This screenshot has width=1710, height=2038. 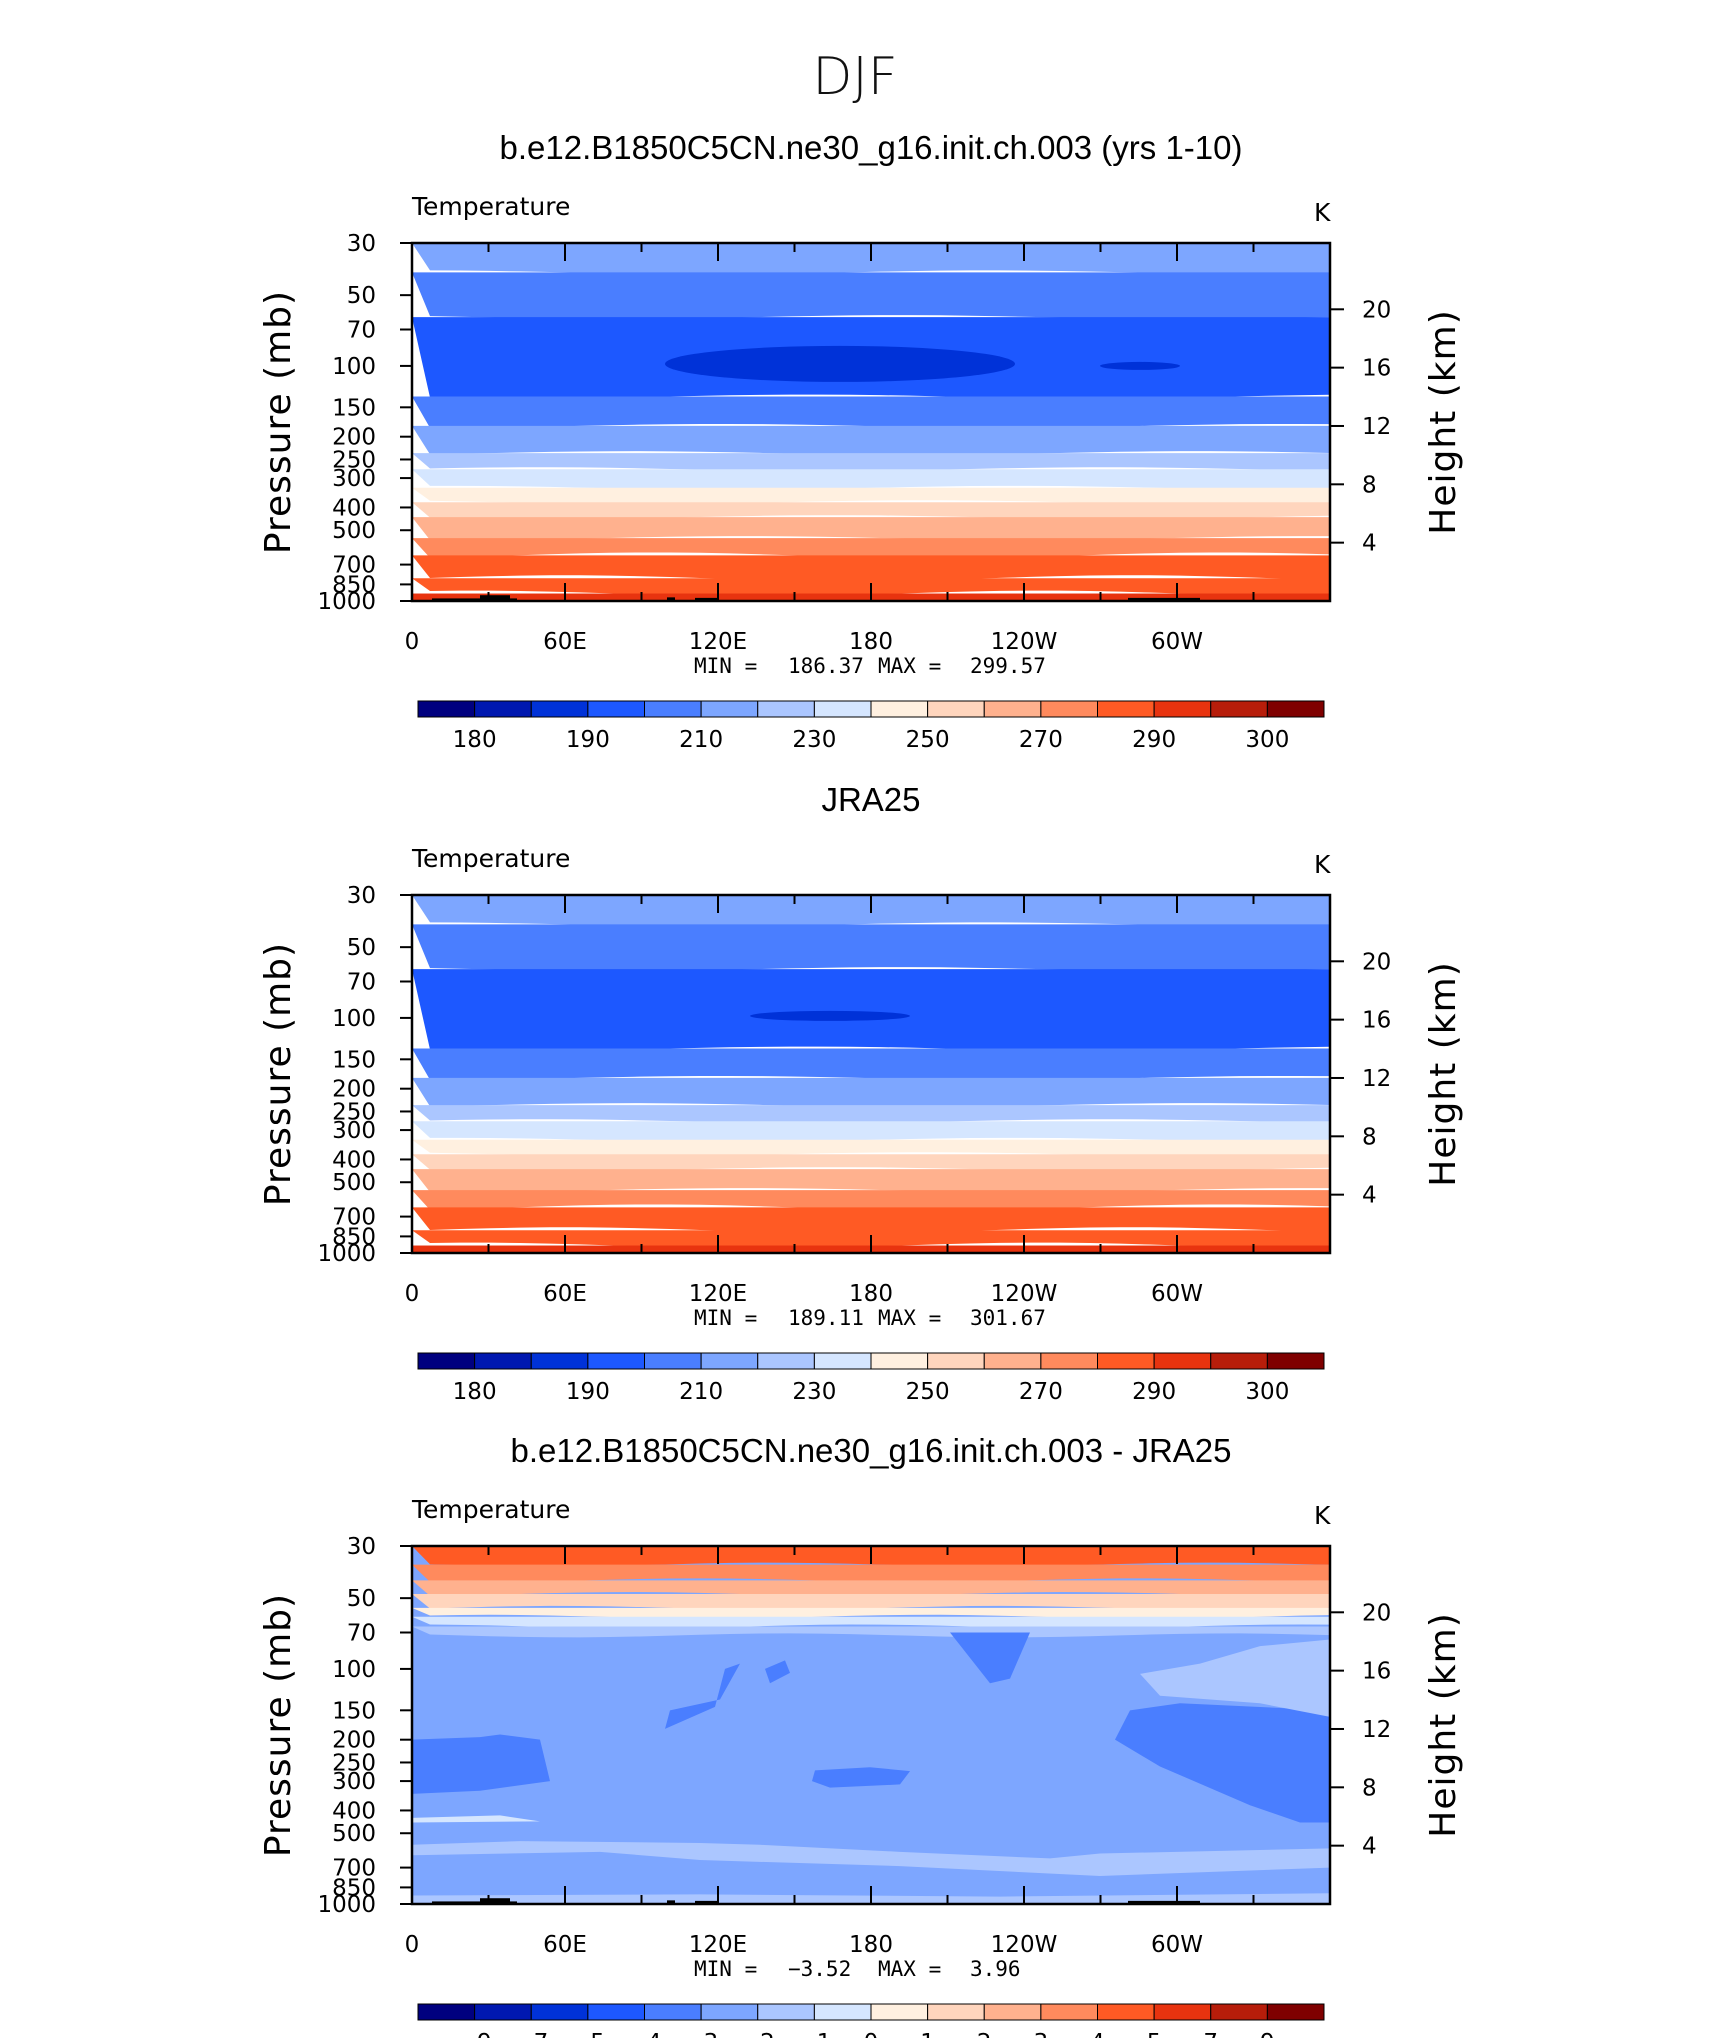 I want to click on max-label: MAX =, so click(x=909, y=1969).